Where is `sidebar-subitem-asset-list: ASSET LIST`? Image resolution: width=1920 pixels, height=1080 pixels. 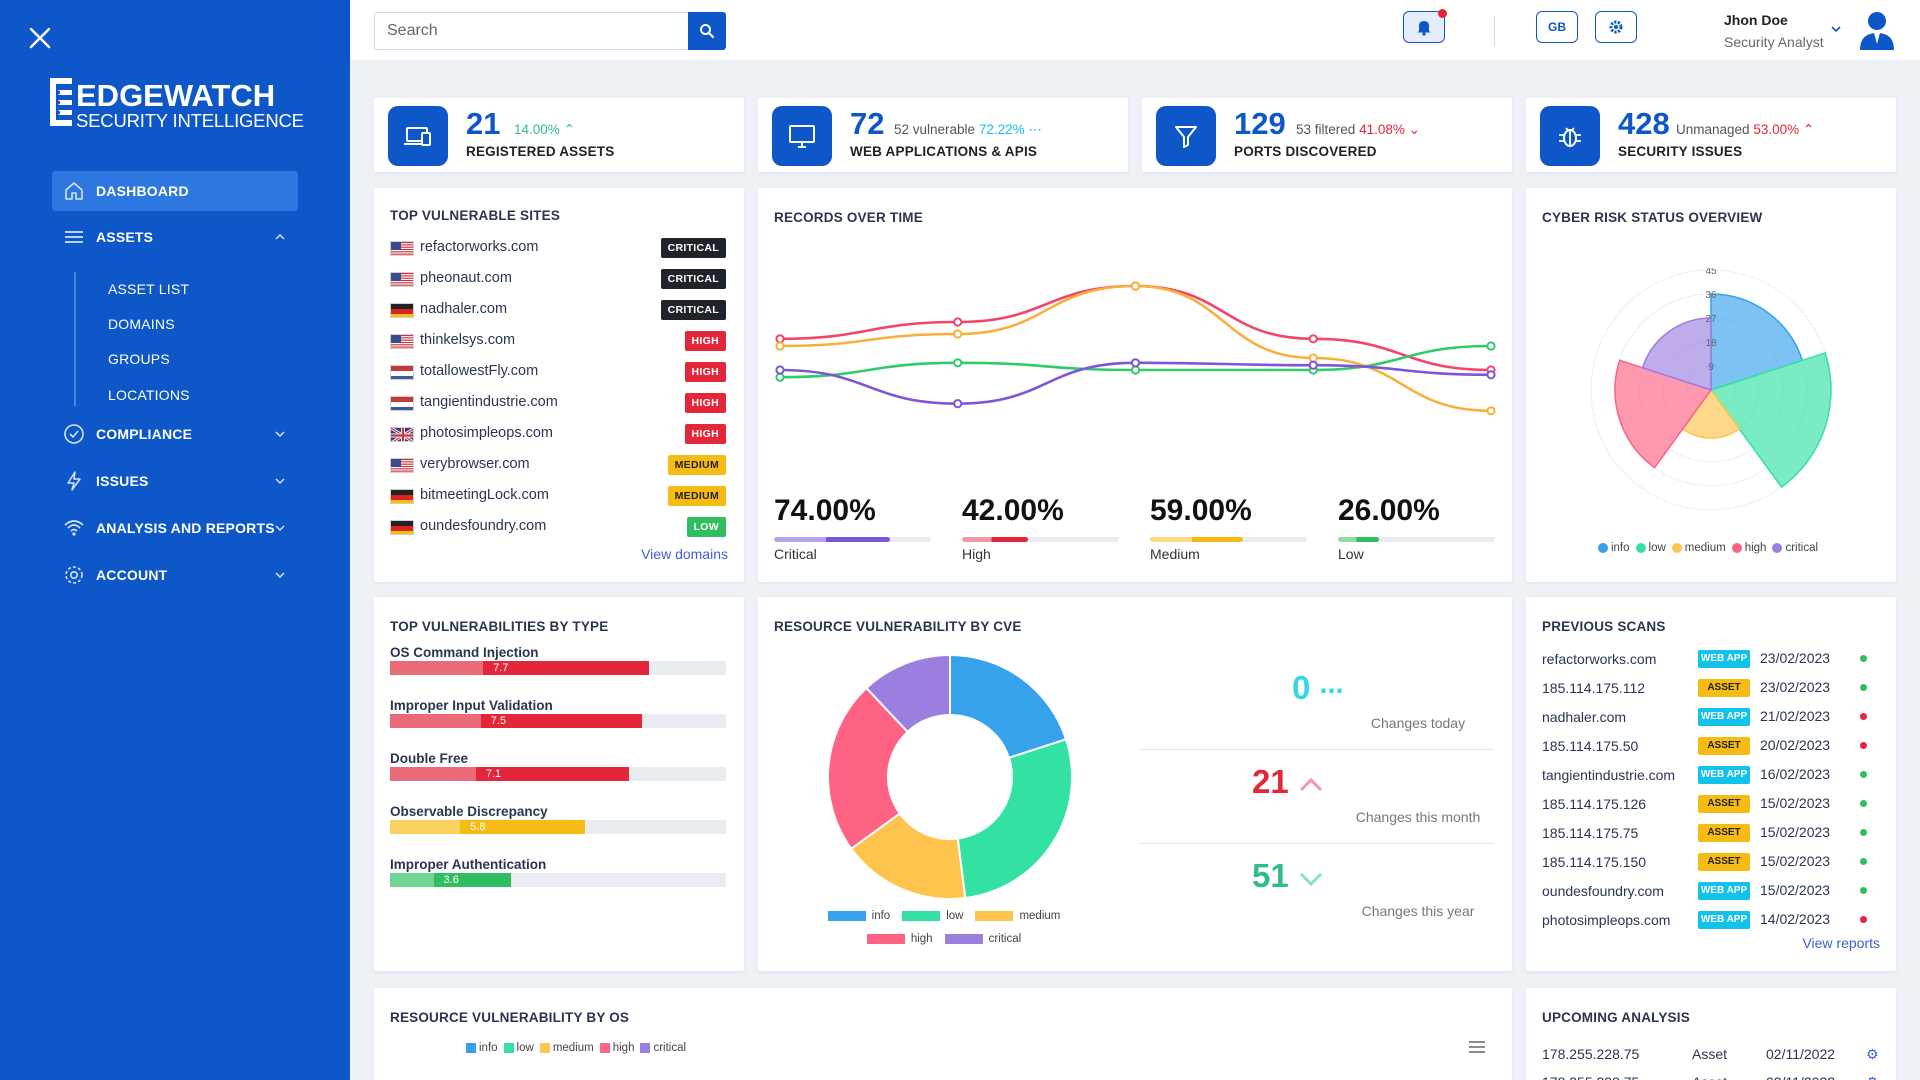
sidebar-subitem-asset-list: ASSET LIST is located at coordinates (149, 289).